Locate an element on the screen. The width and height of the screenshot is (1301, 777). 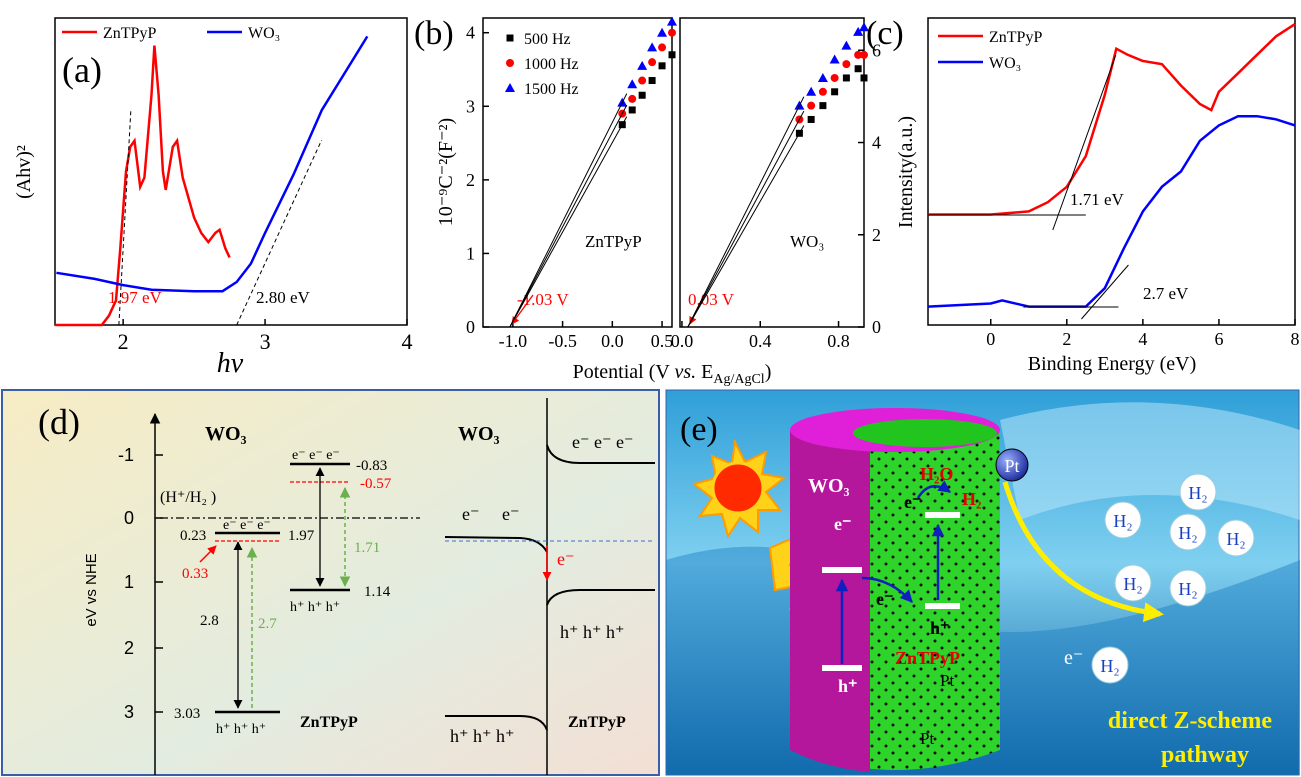
x-tick-label: -0.5 is located at coordinates (562, 341).